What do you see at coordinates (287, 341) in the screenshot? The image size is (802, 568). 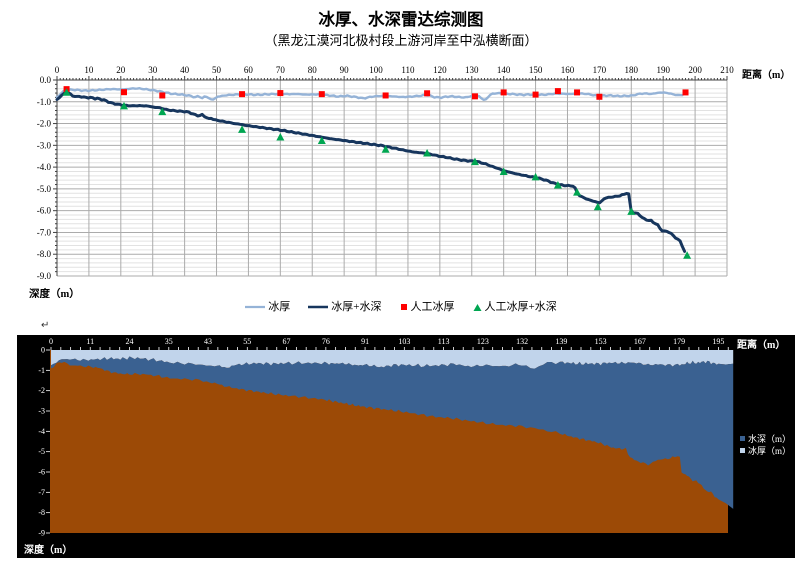 I see `x-tick-label: 67` at bounding box center [287, 341].